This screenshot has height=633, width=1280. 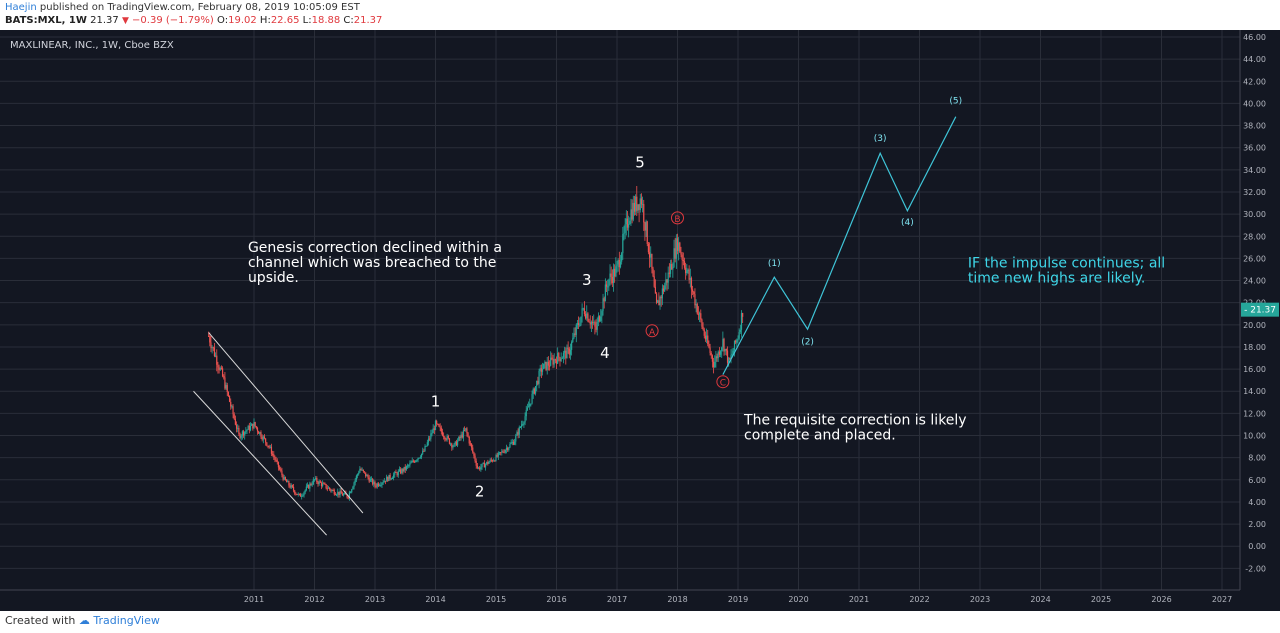 What do you see at coordinates (1101, 599) in the screenshot?
I see `x-tick-label: 2025` at bounding box center [1101, 599].